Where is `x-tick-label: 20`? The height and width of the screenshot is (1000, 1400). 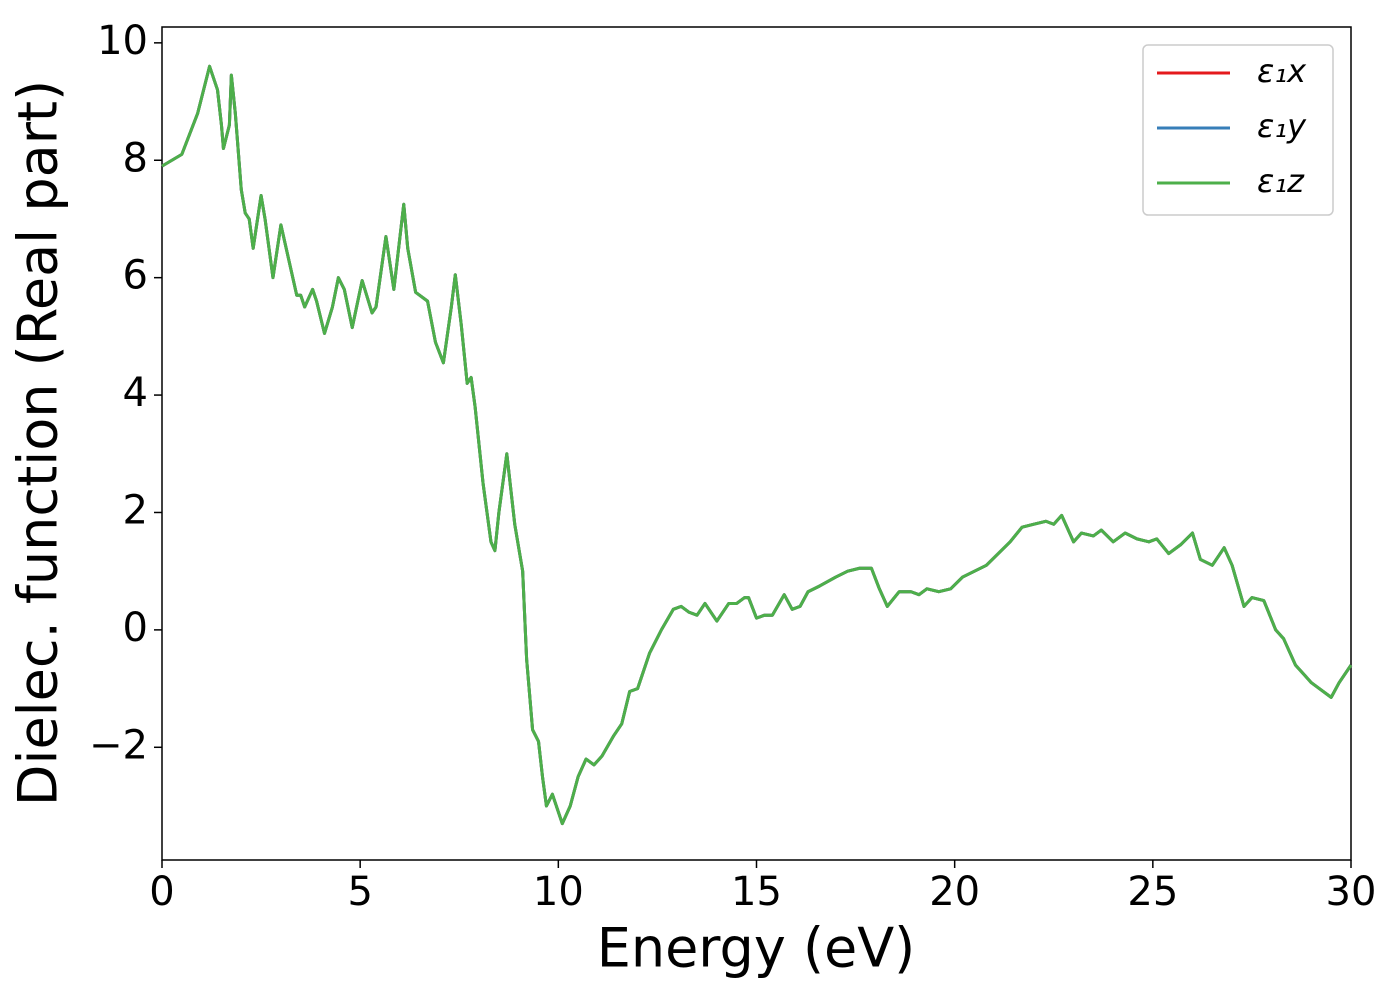 x-tick-label: 20 is located at coordinates (954, 892).